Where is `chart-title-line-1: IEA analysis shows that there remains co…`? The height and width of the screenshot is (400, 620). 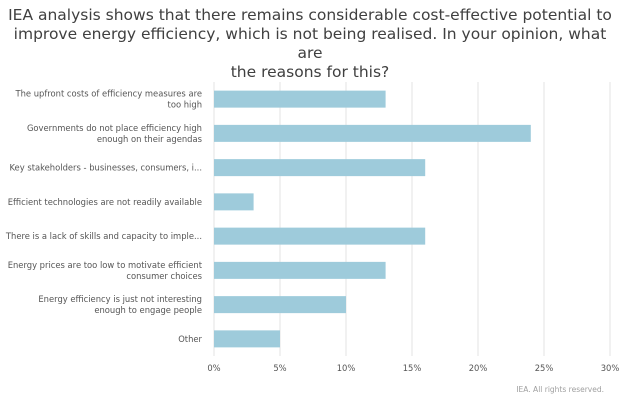
chart-title-line-1: IEA analysis shows that there remains co… is located at coordinates (310, 15).